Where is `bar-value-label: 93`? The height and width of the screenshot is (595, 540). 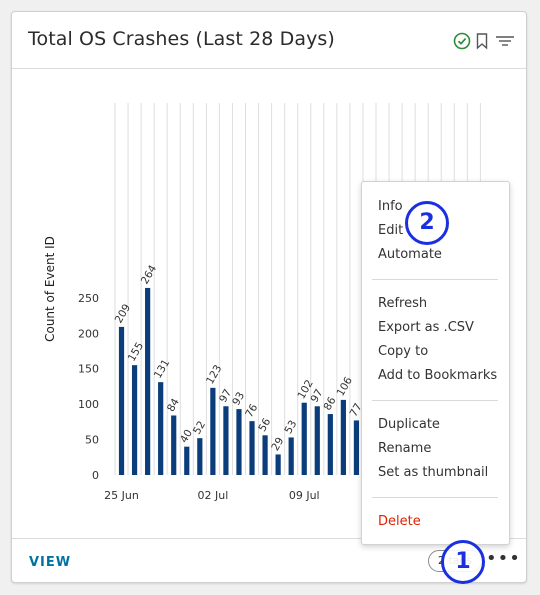 bar-value-label: 93 is located at coordinates (238, 399).